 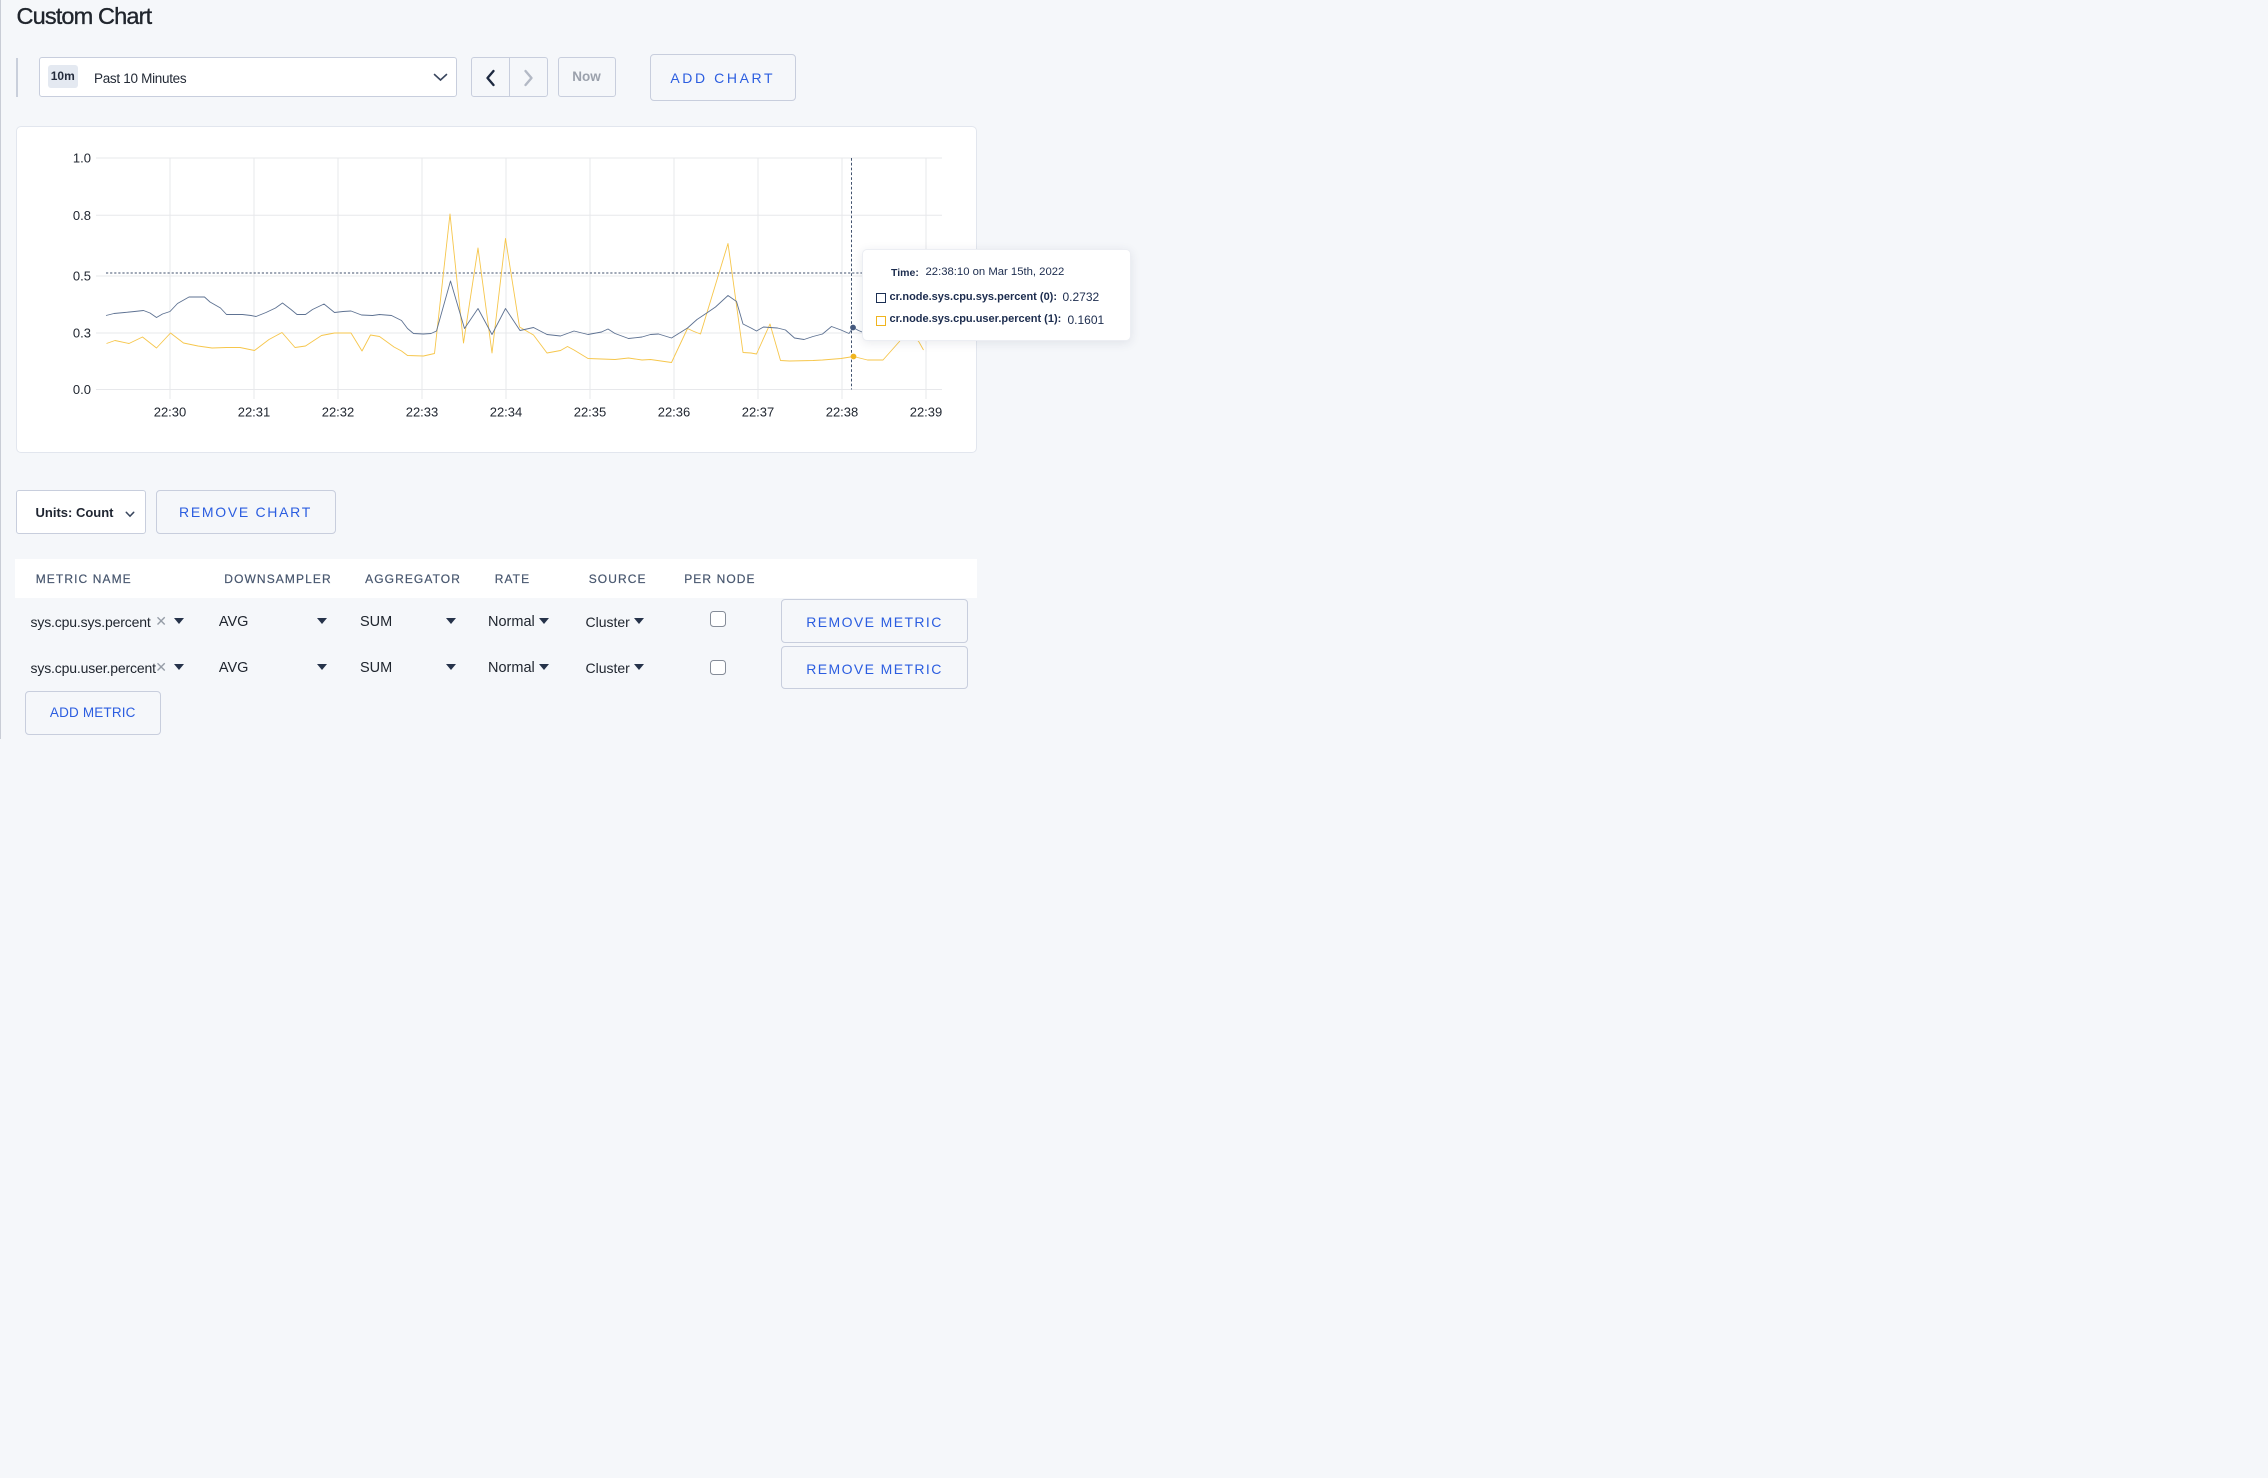 What do you see at coordinates (421, 412) in the screenshot?
I see `svg-text: 22:33` at bounding box center [421, 412].